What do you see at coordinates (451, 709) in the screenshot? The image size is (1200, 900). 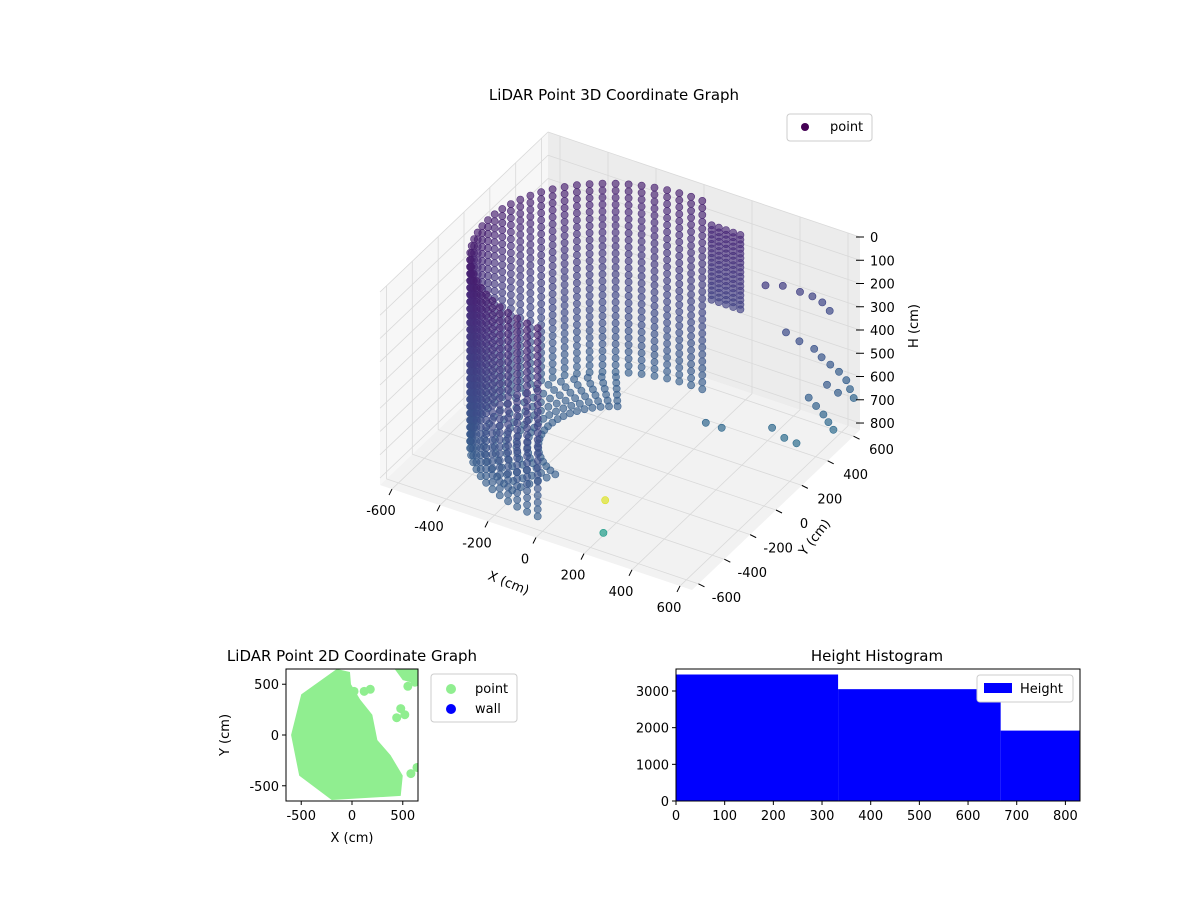 I see `chart-2d-legend-marker-wall` at bounding box center [451, 709].